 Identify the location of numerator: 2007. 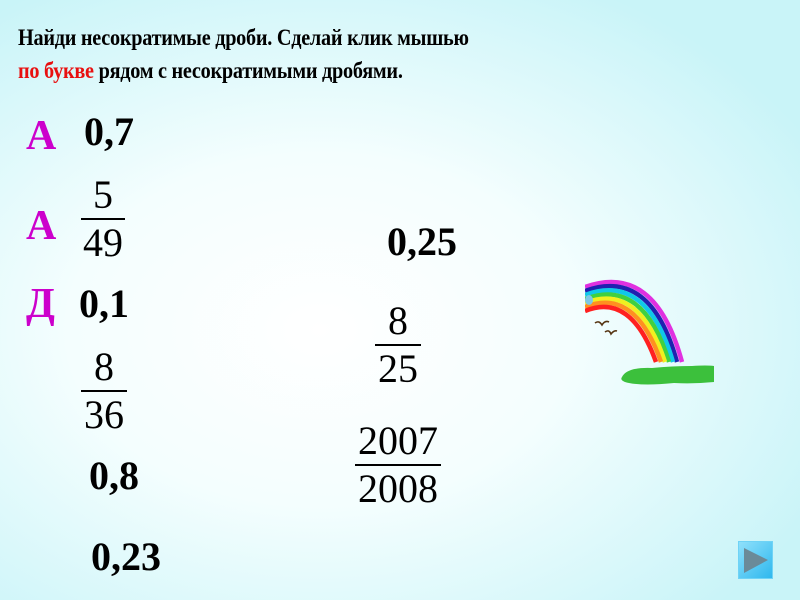
(398, 440).